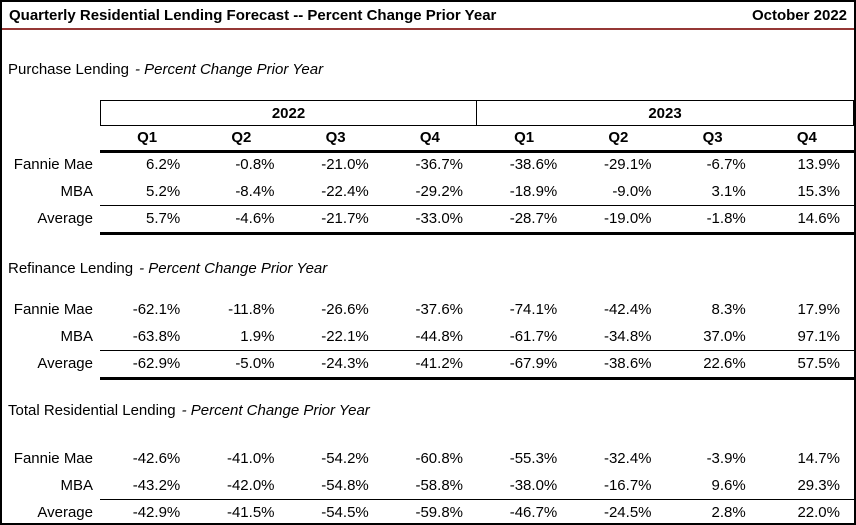 This screenshot has width=856, height=525. Describe the element at coordinates (163, 164) in the screenshot. I see `value-cell: 6.2%` at that location.